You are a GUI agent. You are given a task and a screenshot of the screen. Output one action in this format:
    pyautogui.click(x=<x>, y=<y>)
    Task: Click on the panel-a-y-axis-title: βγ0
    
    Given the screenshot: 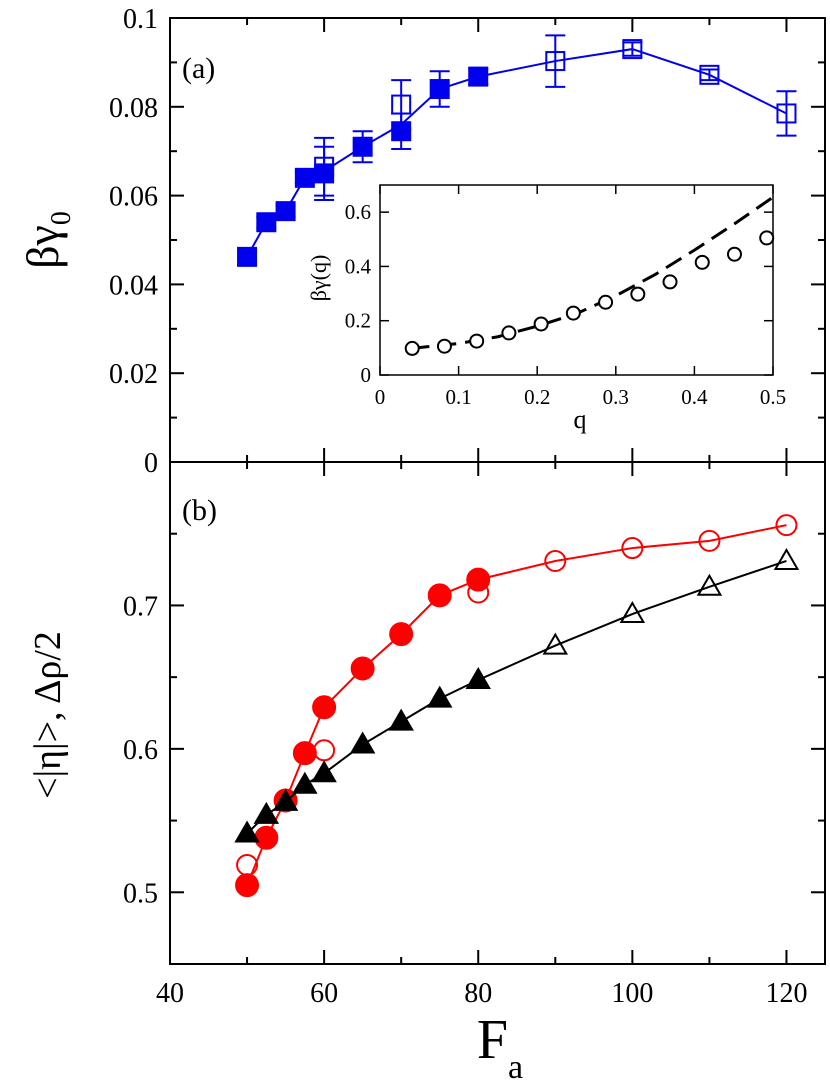 What is the action you would take?
    pyautogui.click(x=47, y=240)
    